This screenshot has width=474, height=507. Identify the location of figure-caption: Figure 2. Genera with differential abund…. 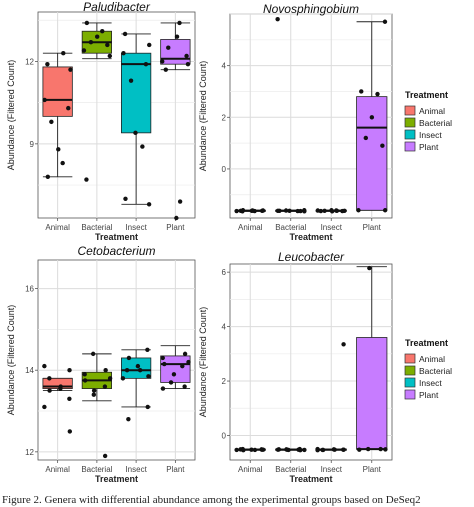
(211, 500).